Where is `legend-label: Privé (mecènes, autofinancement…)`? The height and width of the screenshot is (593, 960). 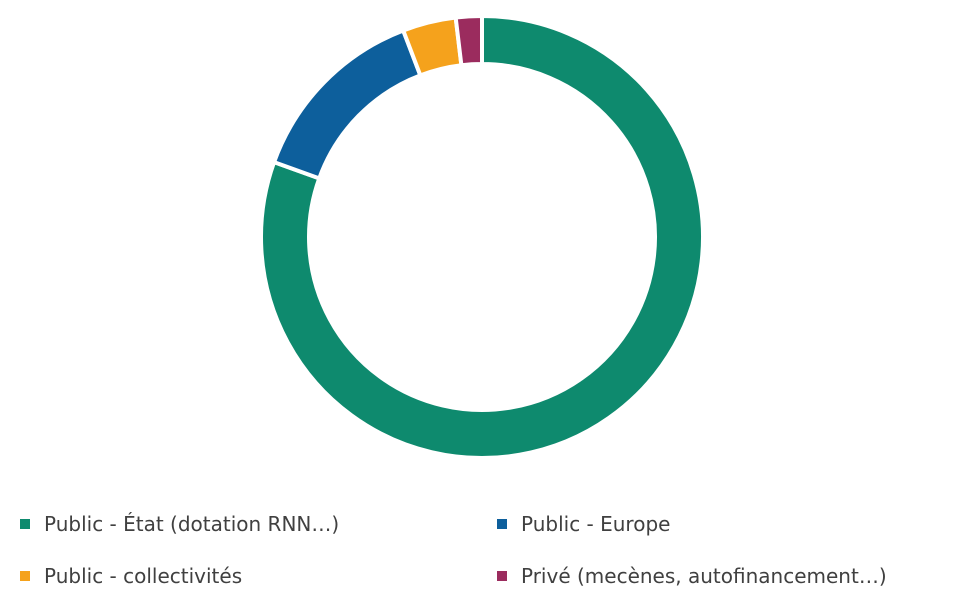
legend-label: Privé (mecènes, autofinancement…) is located at coordinates (704, 576).